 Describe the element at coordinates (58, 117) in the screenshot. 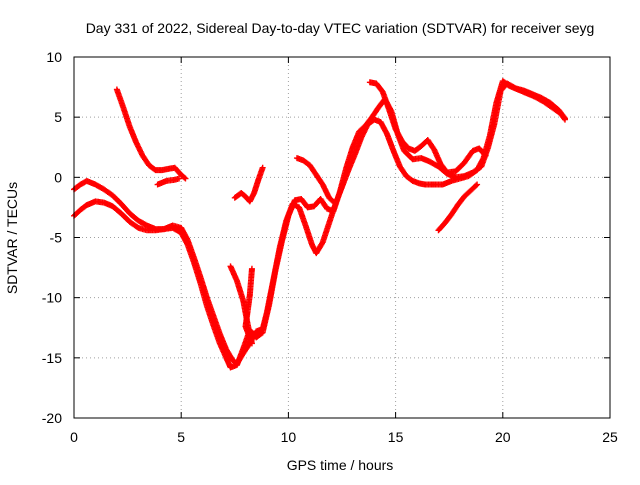

I see `y-tick-label: 5` at that location.